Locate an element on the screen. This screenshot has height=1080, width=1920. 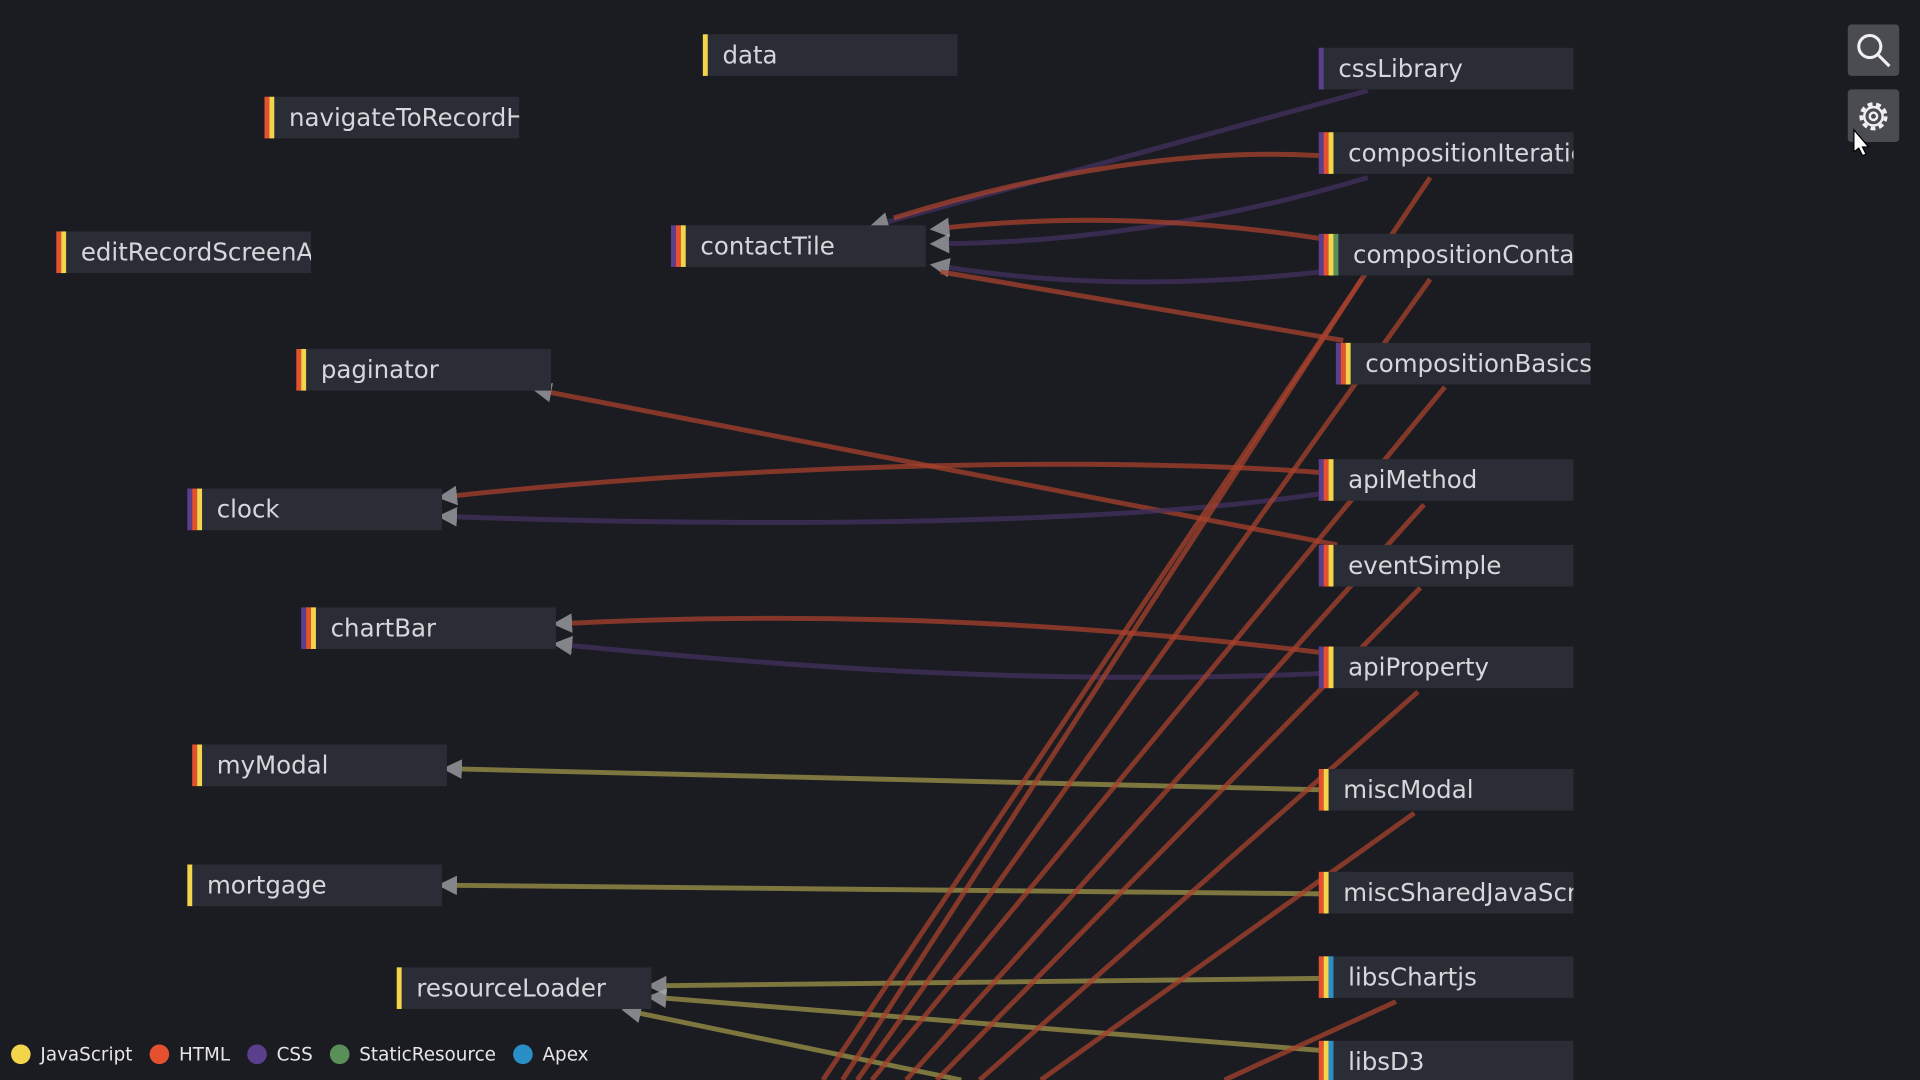
node: chartBar is located at coordinates (428, 628).